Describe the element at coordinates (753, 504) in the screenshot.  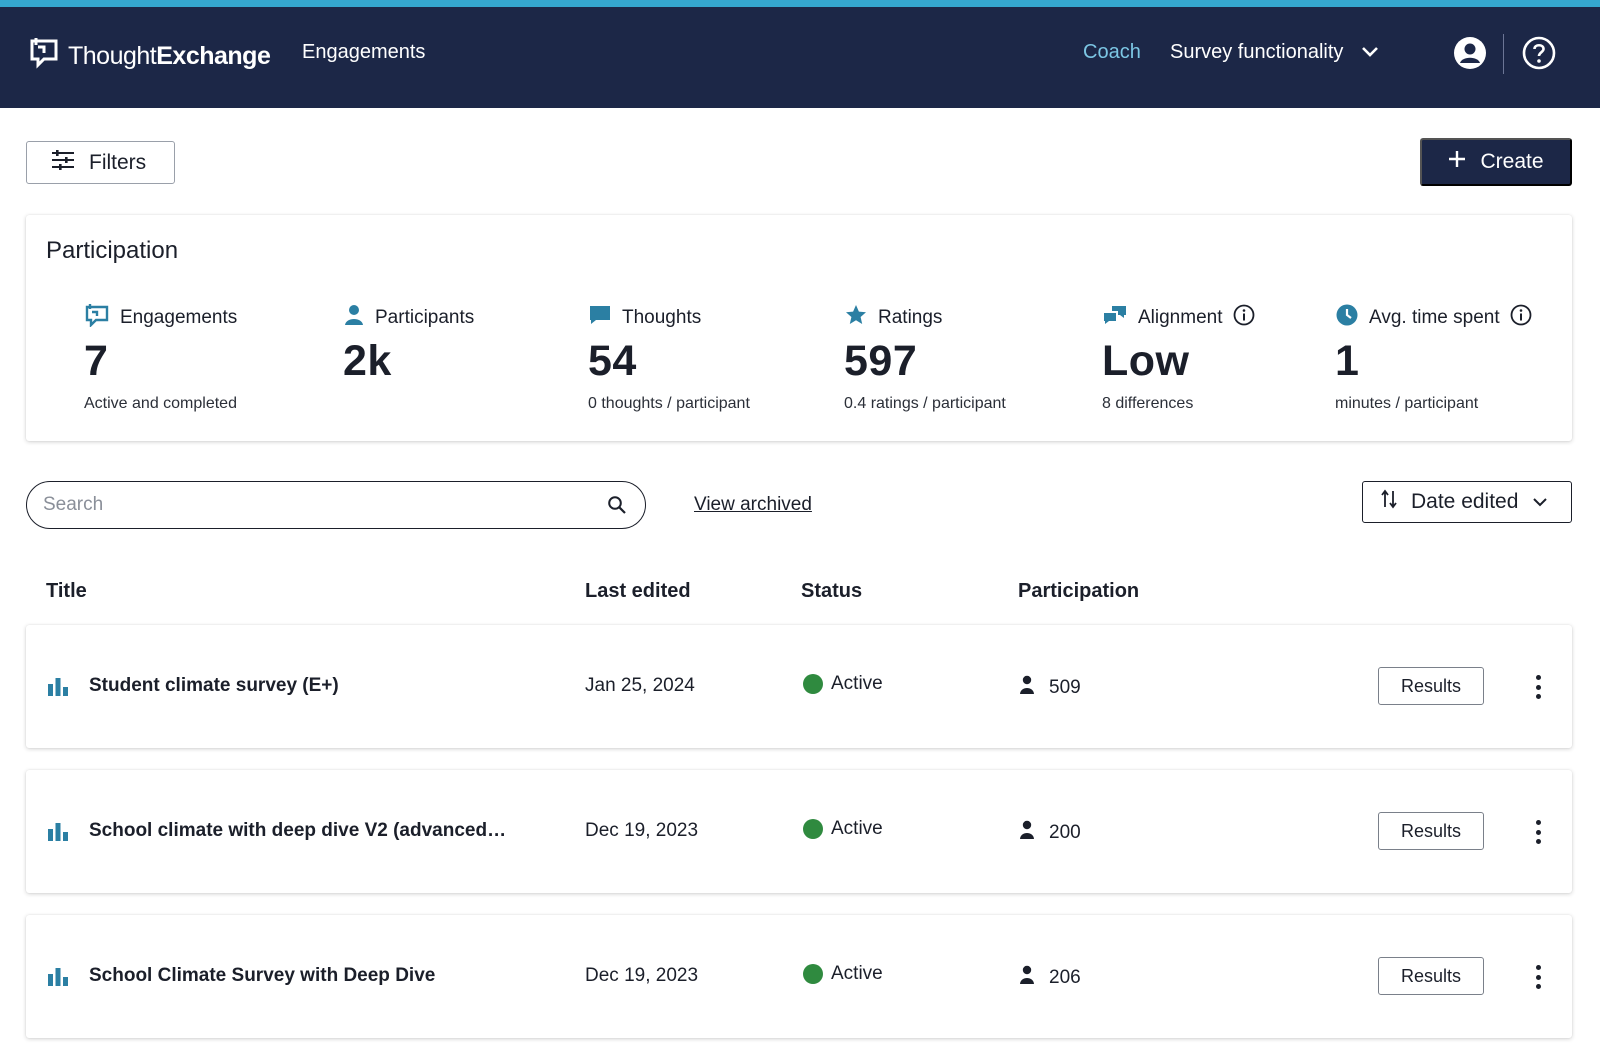
I see `view-archived-link: View archived` at that location.